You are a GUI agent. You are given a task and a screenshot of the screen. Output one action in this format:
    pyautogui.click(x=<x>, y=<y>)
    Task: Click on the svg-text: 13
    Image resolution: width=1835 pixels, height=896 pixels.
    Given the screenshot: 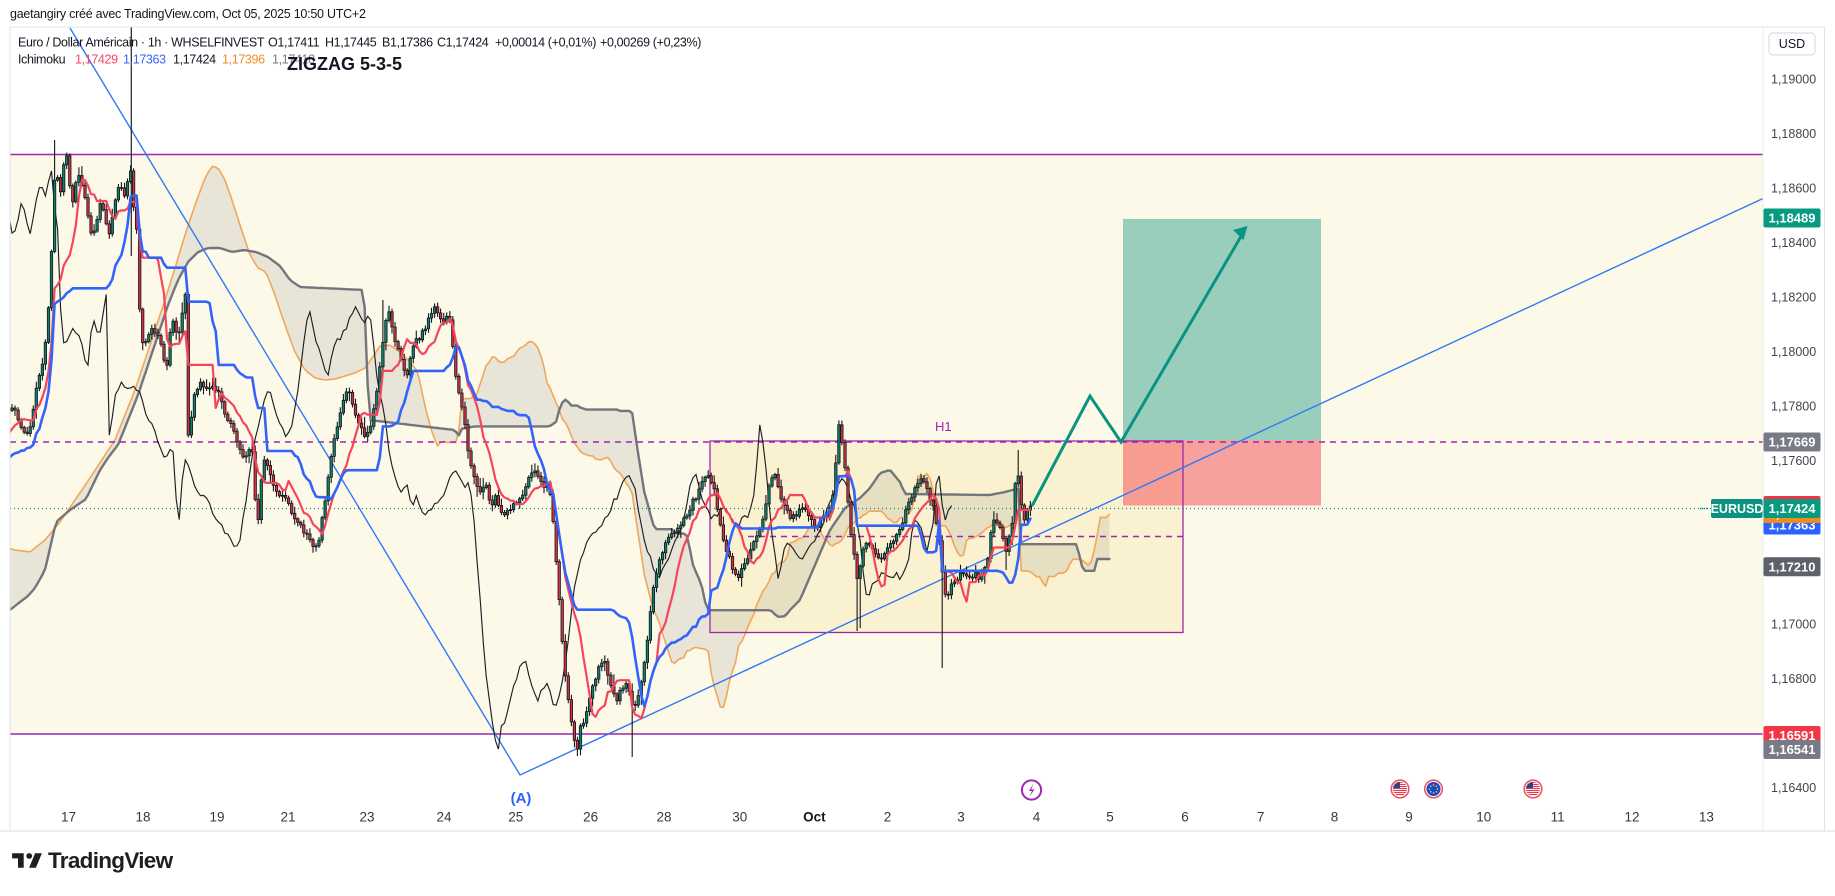 What is the action you would take?
    pyautogui.click(x=1706, y=817)
    